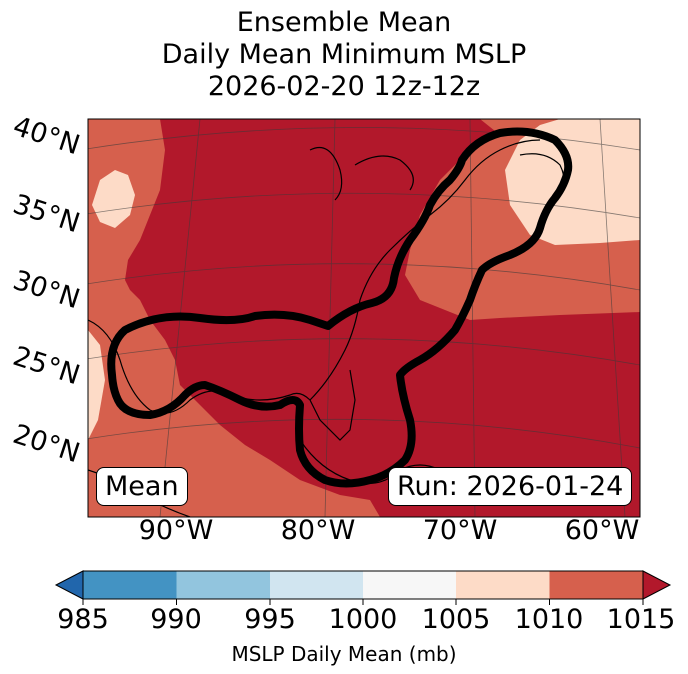 Image resolution: width=688 pixels, height=674 pixels. I want to click on colorbar-tick-985: 985, so click(83, 619).